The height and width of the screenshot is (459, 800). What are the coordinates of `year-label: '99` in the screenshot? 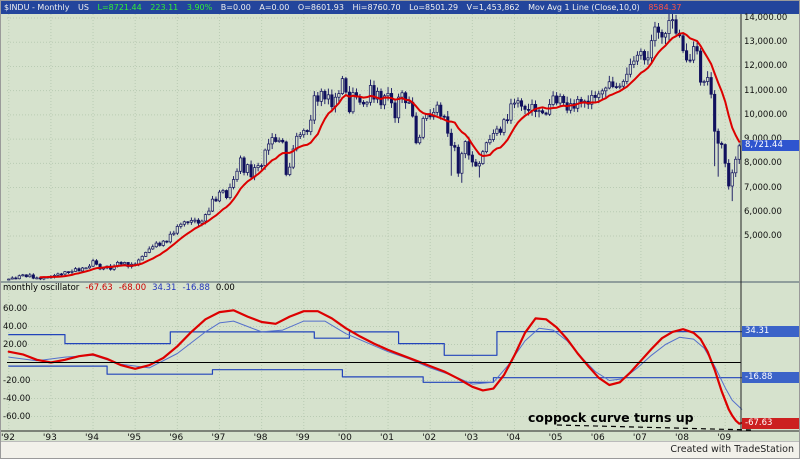 It's located at (302, 438).